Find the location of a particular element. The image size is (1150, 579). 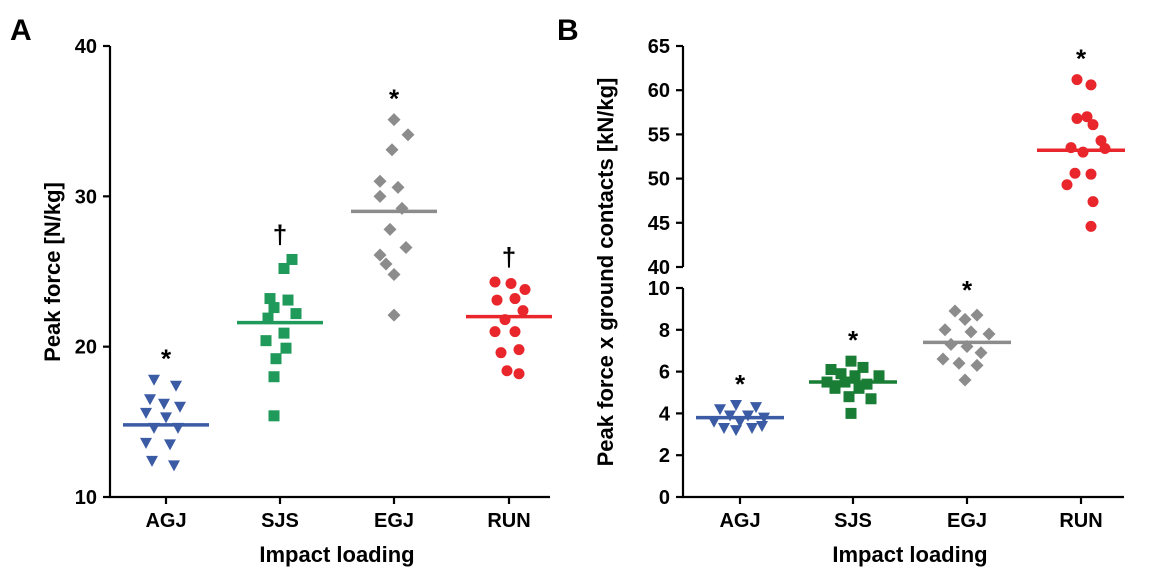

b-category-label-run: RUN is located at coordinates (1080, 521).